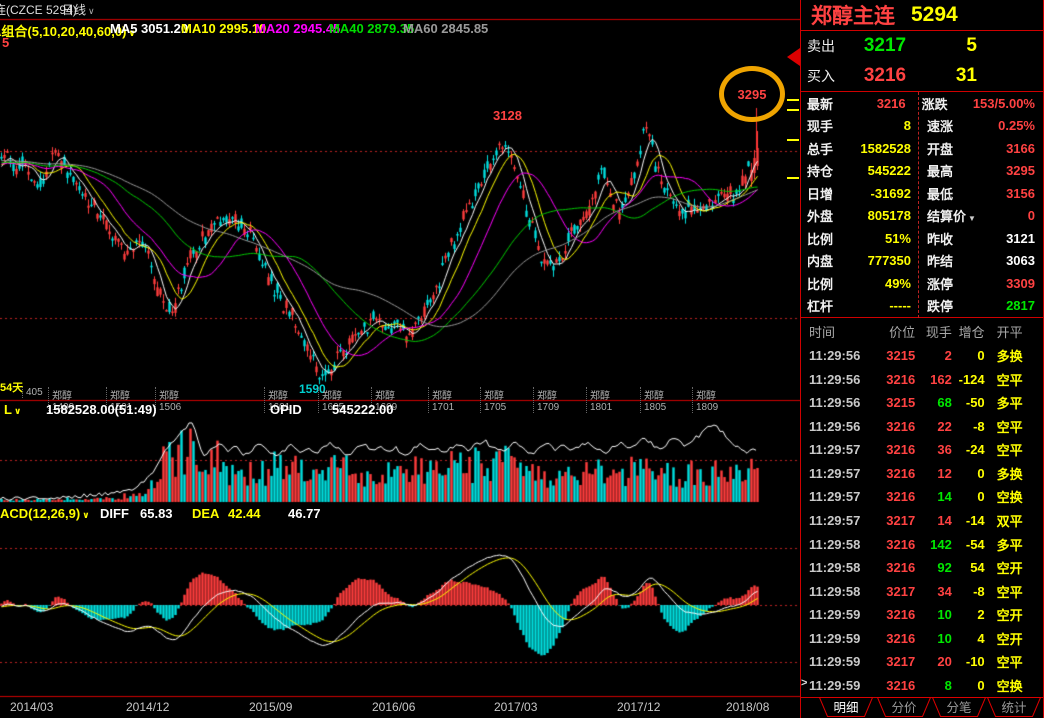 The height and width of the screenshot is (718, 1044). What do you see at coordinates (793, 57) in the screenshot?
I see `panel-resize-arrow-icon` at bounding box center [793, 57].